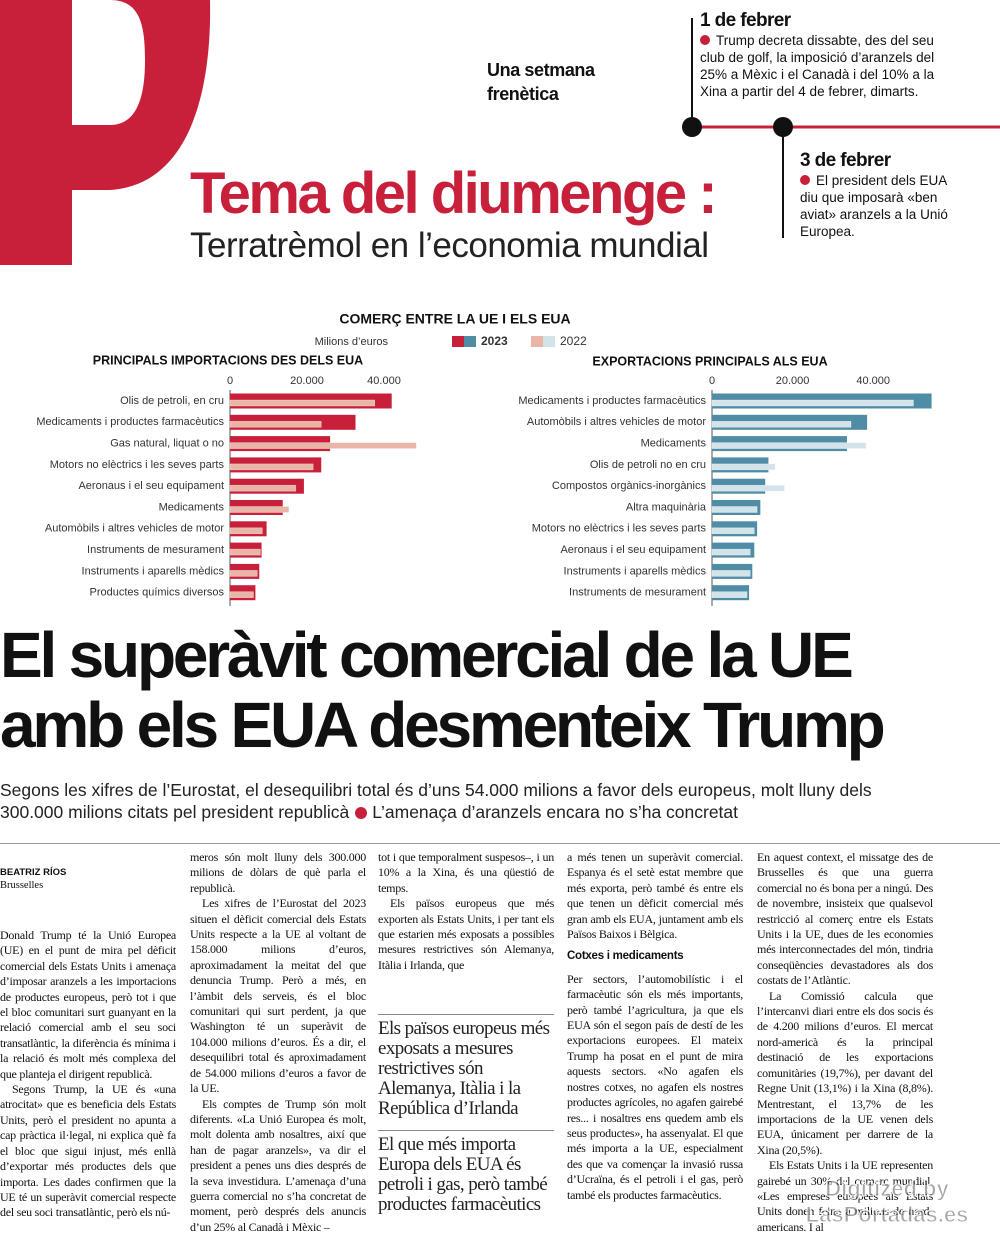  I want to click on rule, so click(500, 843).